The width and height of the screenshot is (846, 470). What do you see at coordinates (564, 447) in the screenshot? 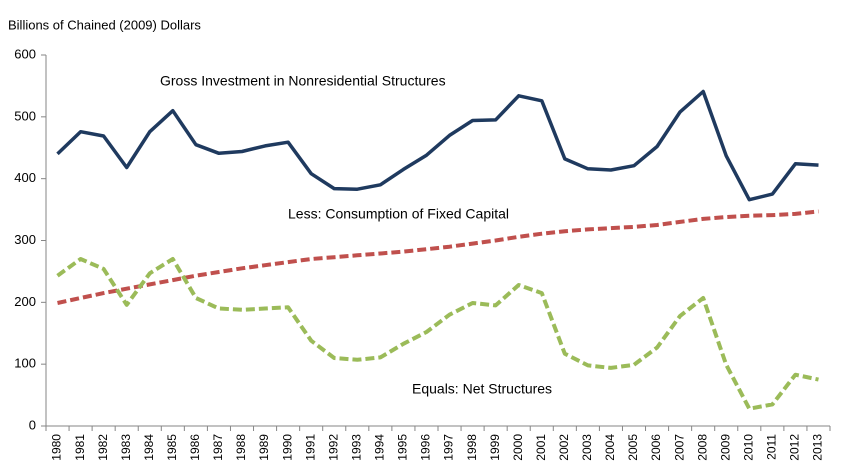
I see `x-tick-label: 2002` at bounding box center [564, 447].